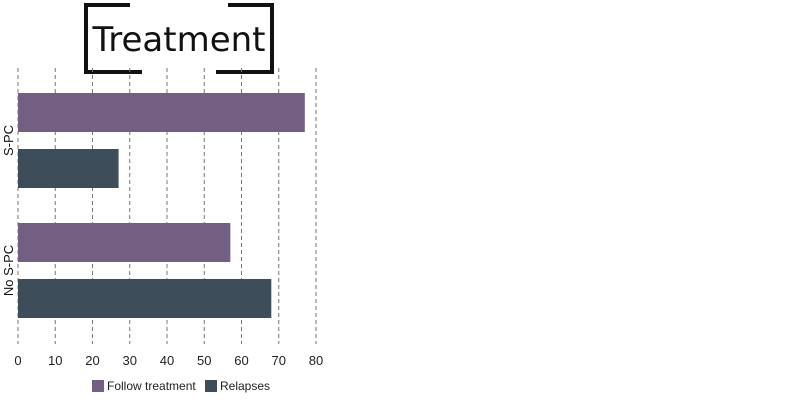 This screenshot has height=400, width=800. Describe the element at coordinates (316, 360) in the screenshot. I see `x-tick-label-8: 80` at that location.